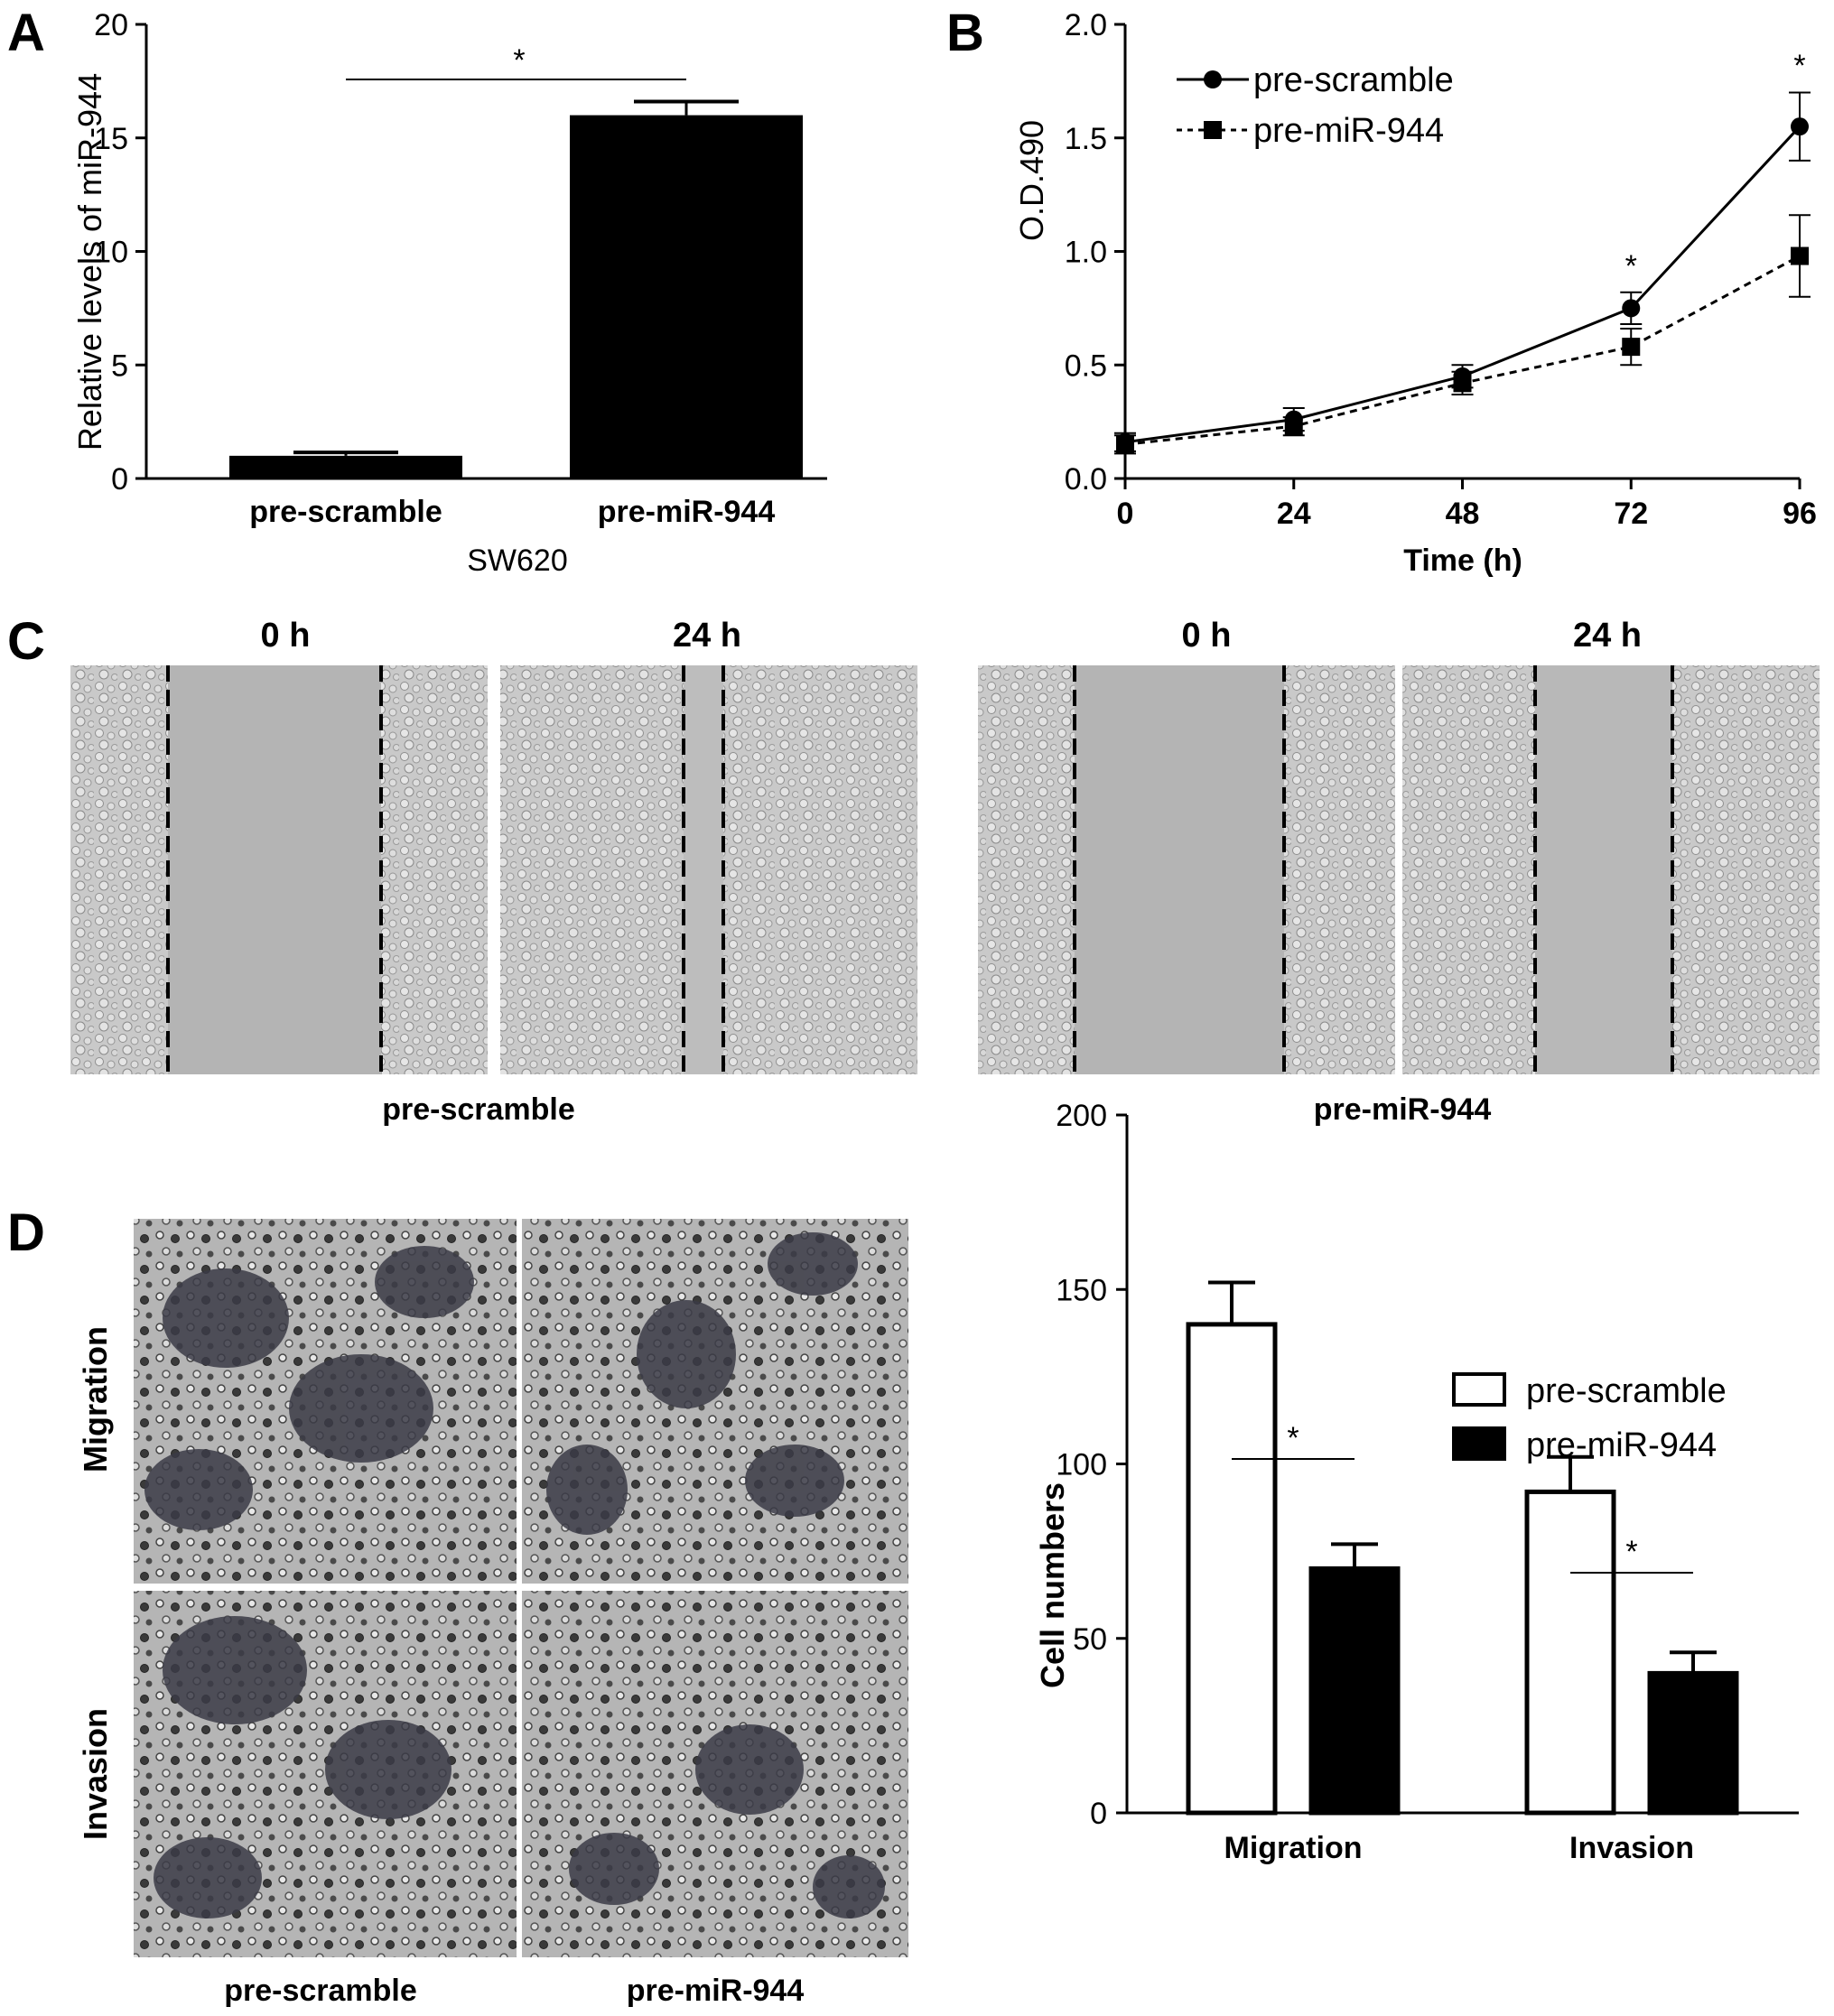 The width and height of the screenshot is (1834, 2016). Describe the element at coordinates (345, 512) in the screenshot. I see `panel-a-x-tick-label-pre-scramble: pre-scramble` at that location.